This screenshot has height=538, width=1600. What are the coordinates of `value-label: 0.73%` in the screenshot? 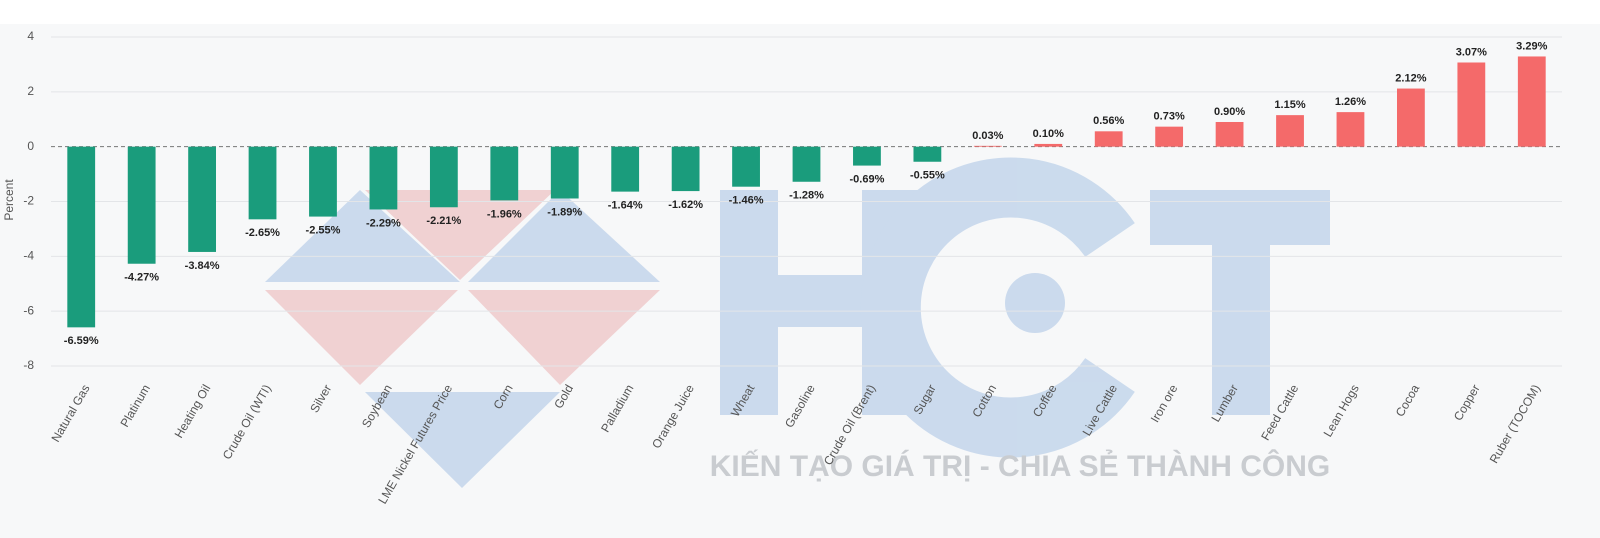 It's located at (1169, 117).